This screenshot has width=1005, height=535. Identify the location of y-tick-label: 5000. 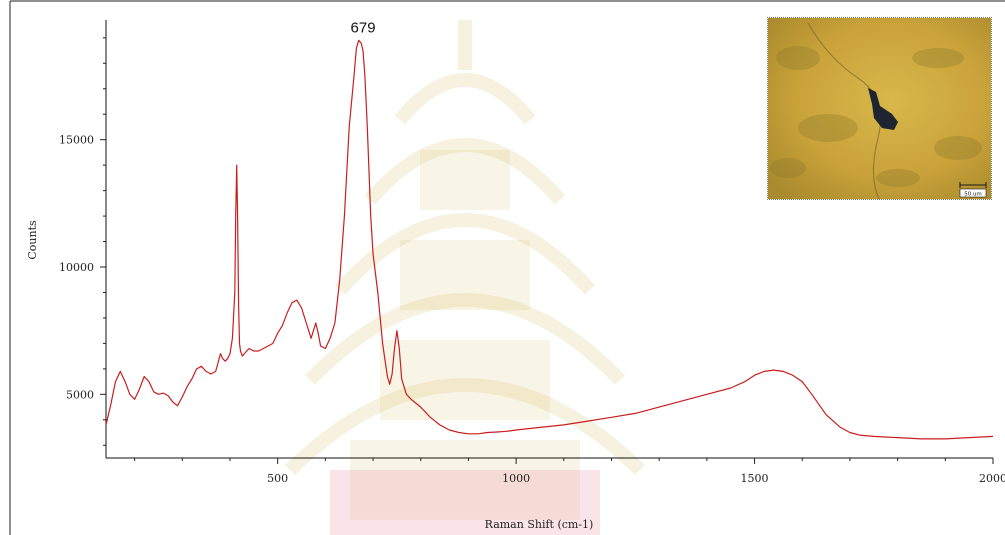
(80, 394).